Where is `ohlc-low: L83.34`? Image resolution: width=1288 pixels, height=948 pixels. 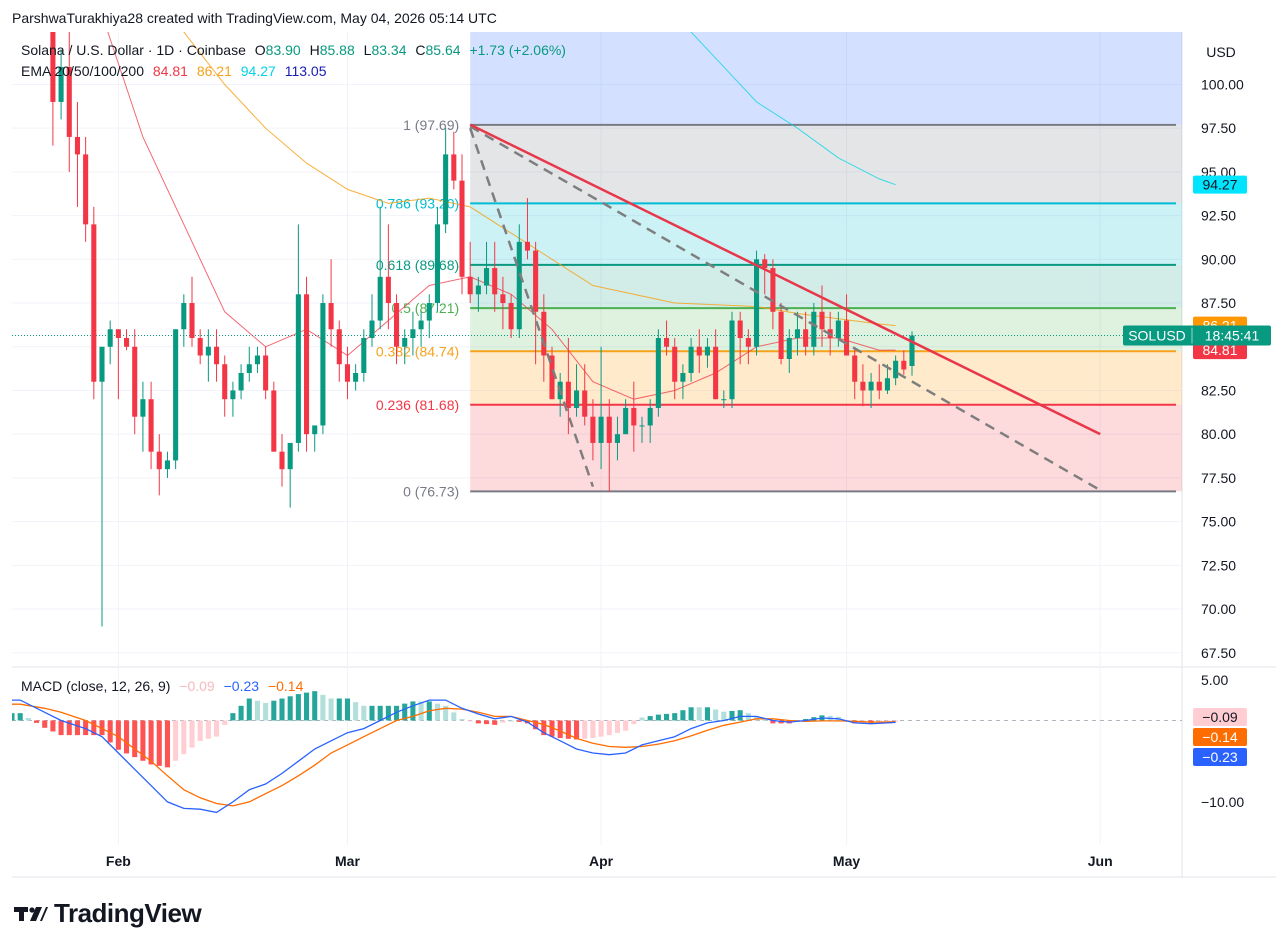 ohlc-low: L83.34 is located at coordinates (385, 50).